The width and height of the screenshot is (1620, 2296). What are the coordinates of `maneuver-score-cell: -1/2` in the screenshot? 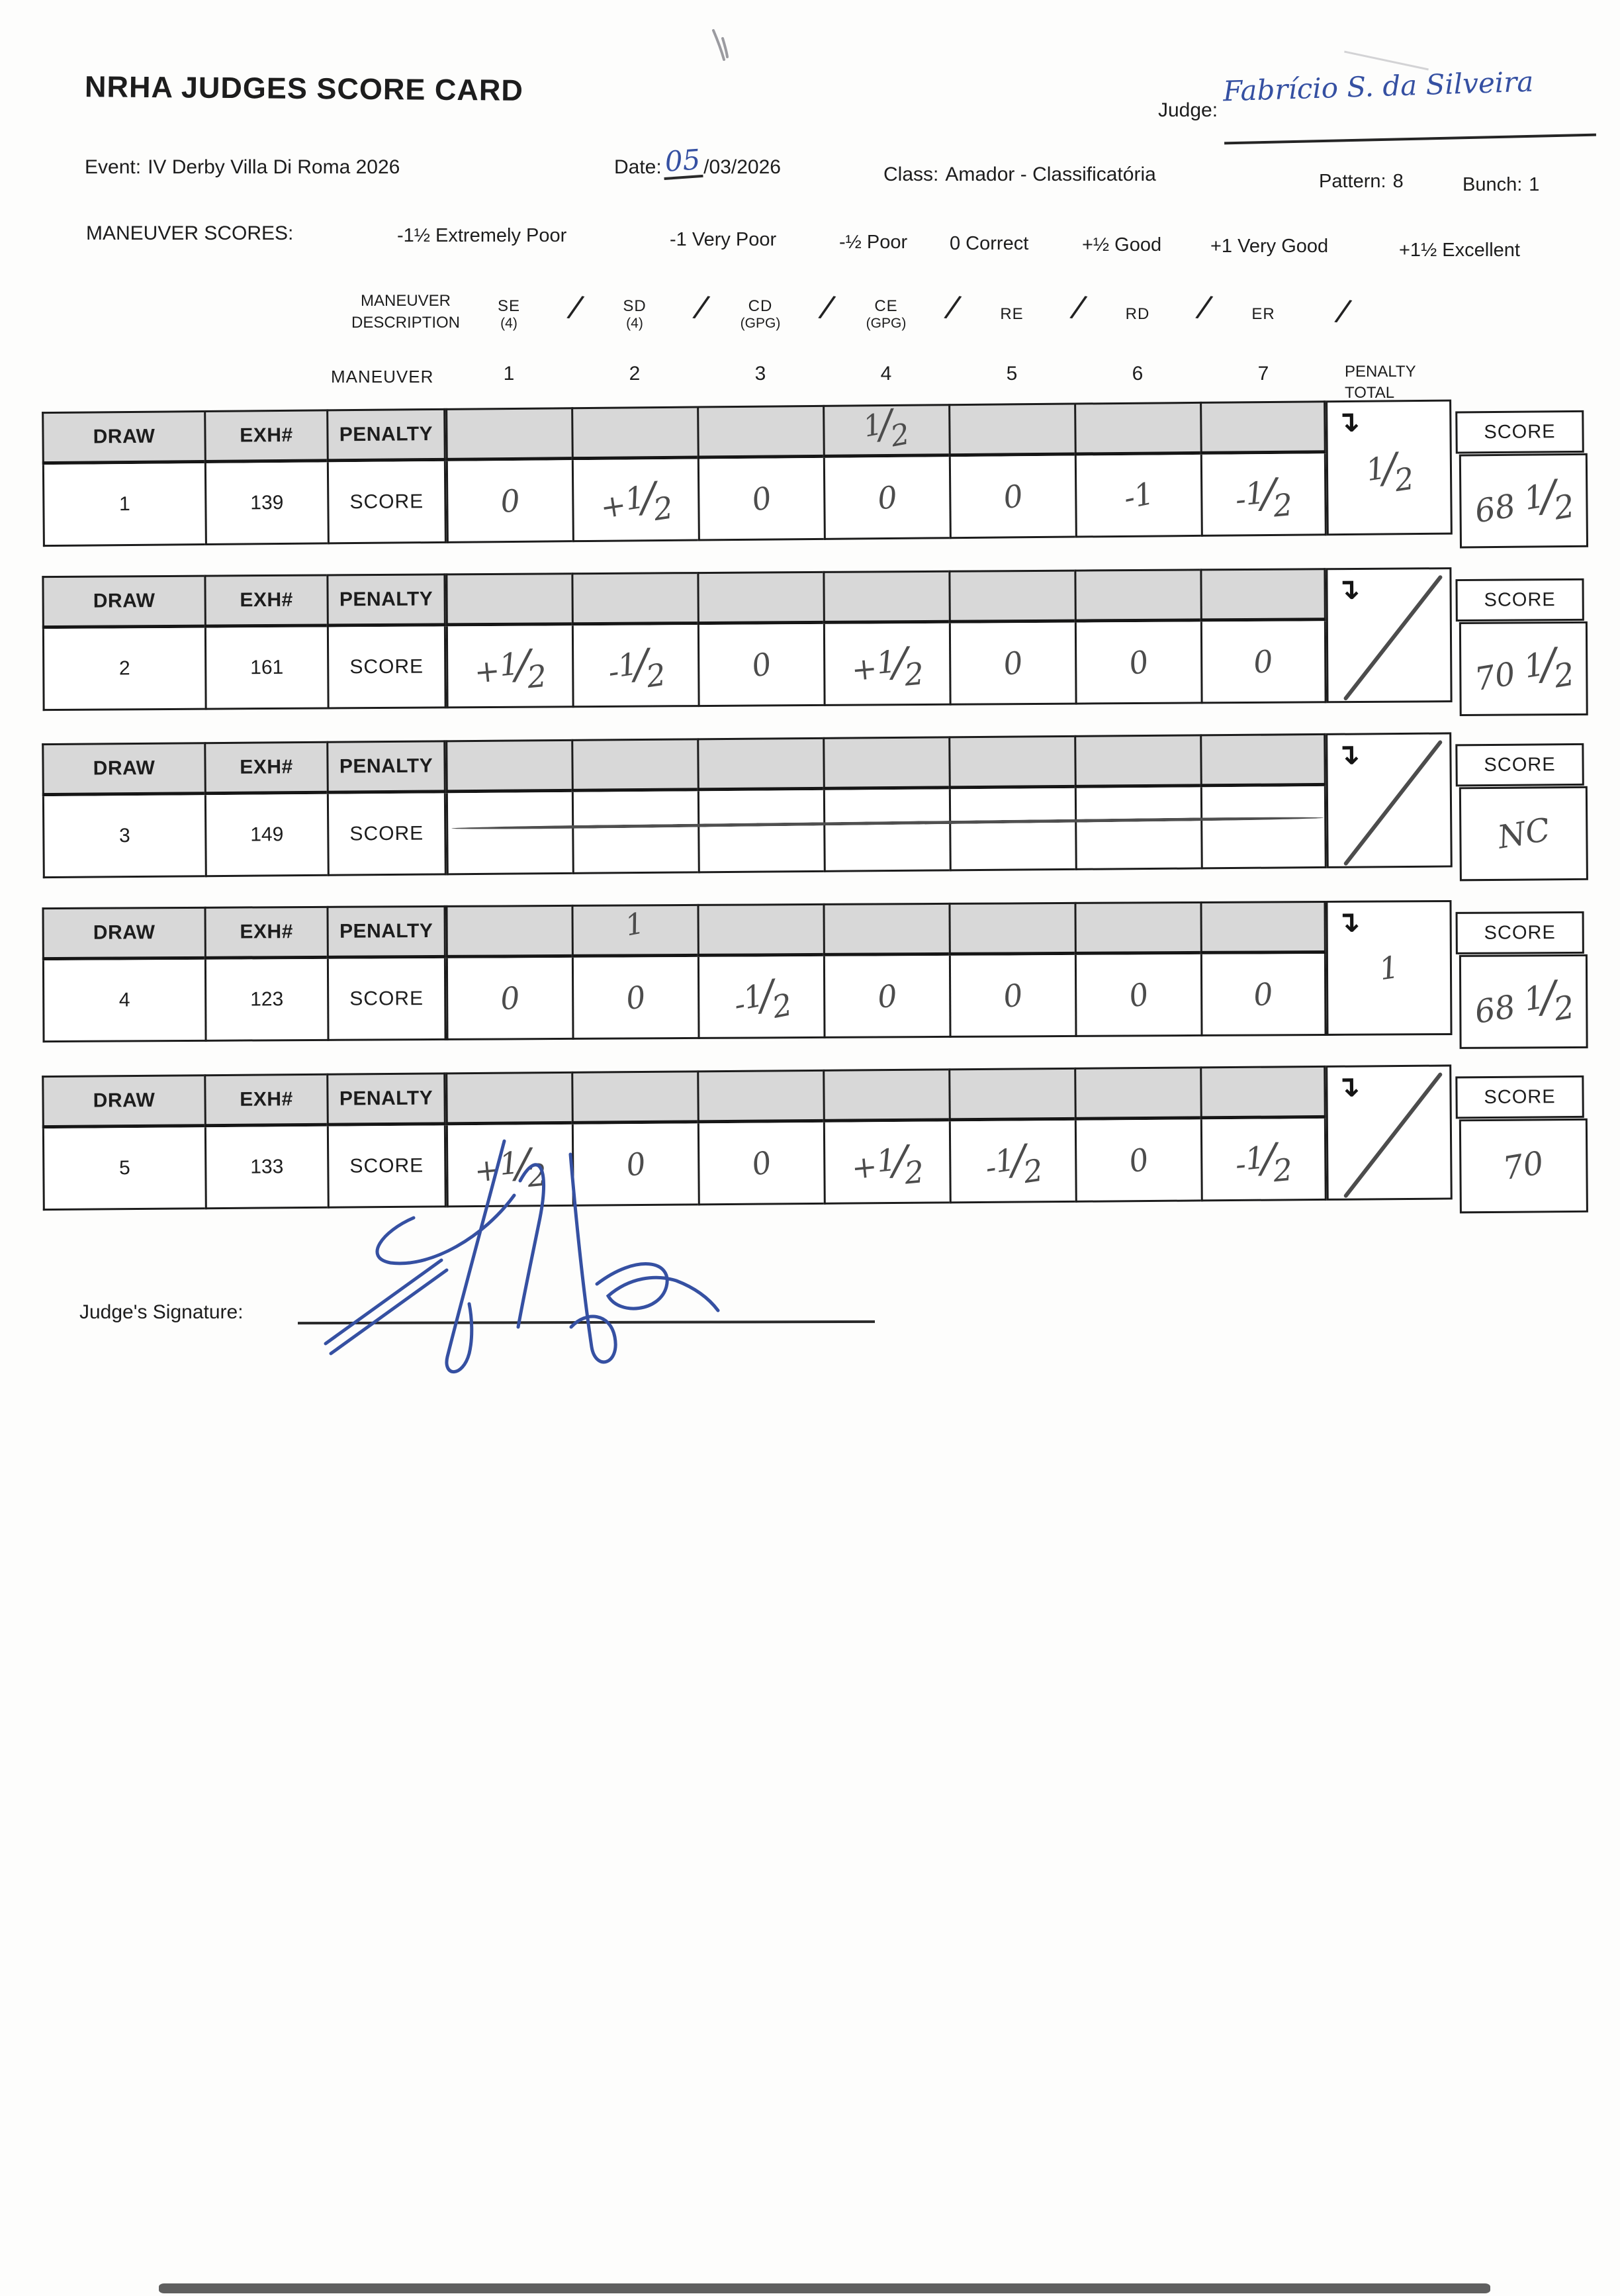 It's located at (1263, 495).